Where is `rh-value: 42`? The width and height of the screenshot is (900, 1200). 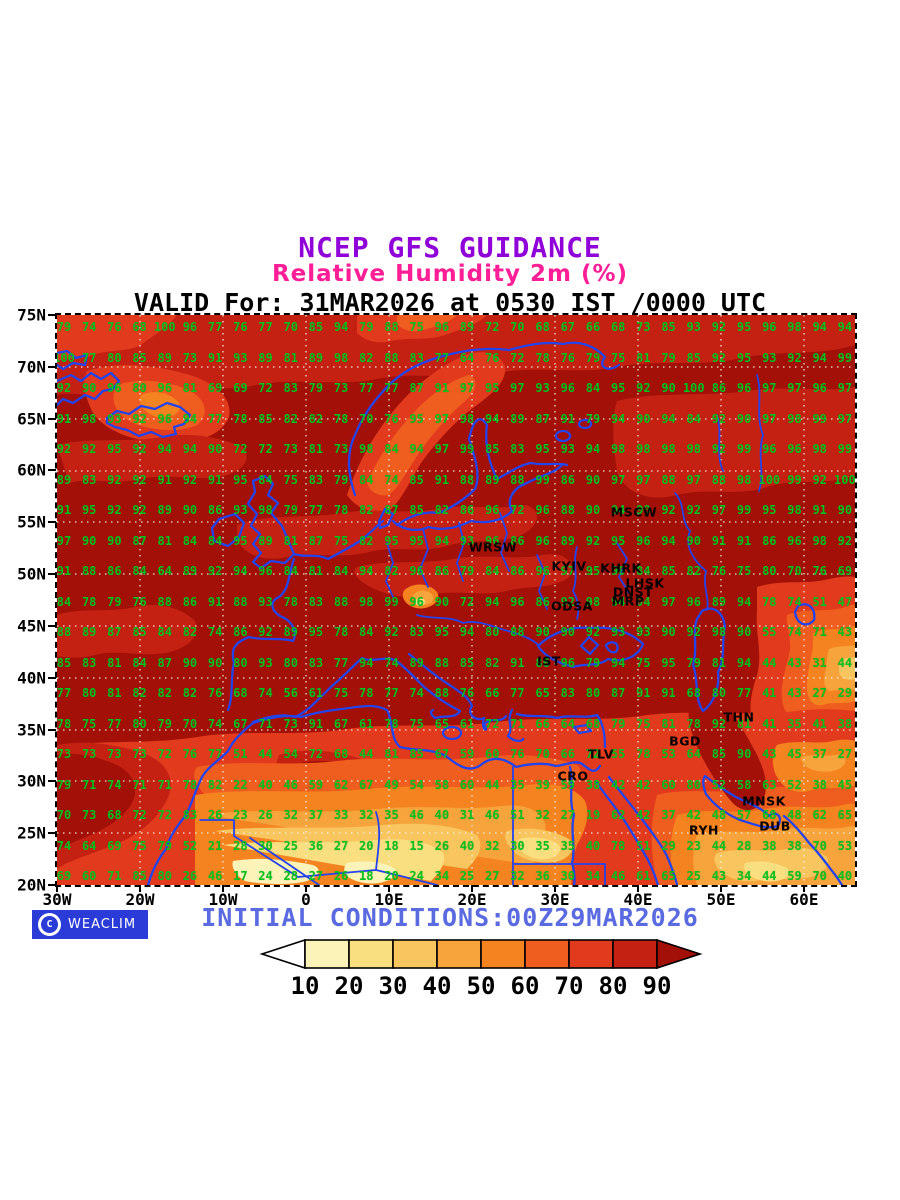 rh-value: 42 is located at coordinates (618, 784).